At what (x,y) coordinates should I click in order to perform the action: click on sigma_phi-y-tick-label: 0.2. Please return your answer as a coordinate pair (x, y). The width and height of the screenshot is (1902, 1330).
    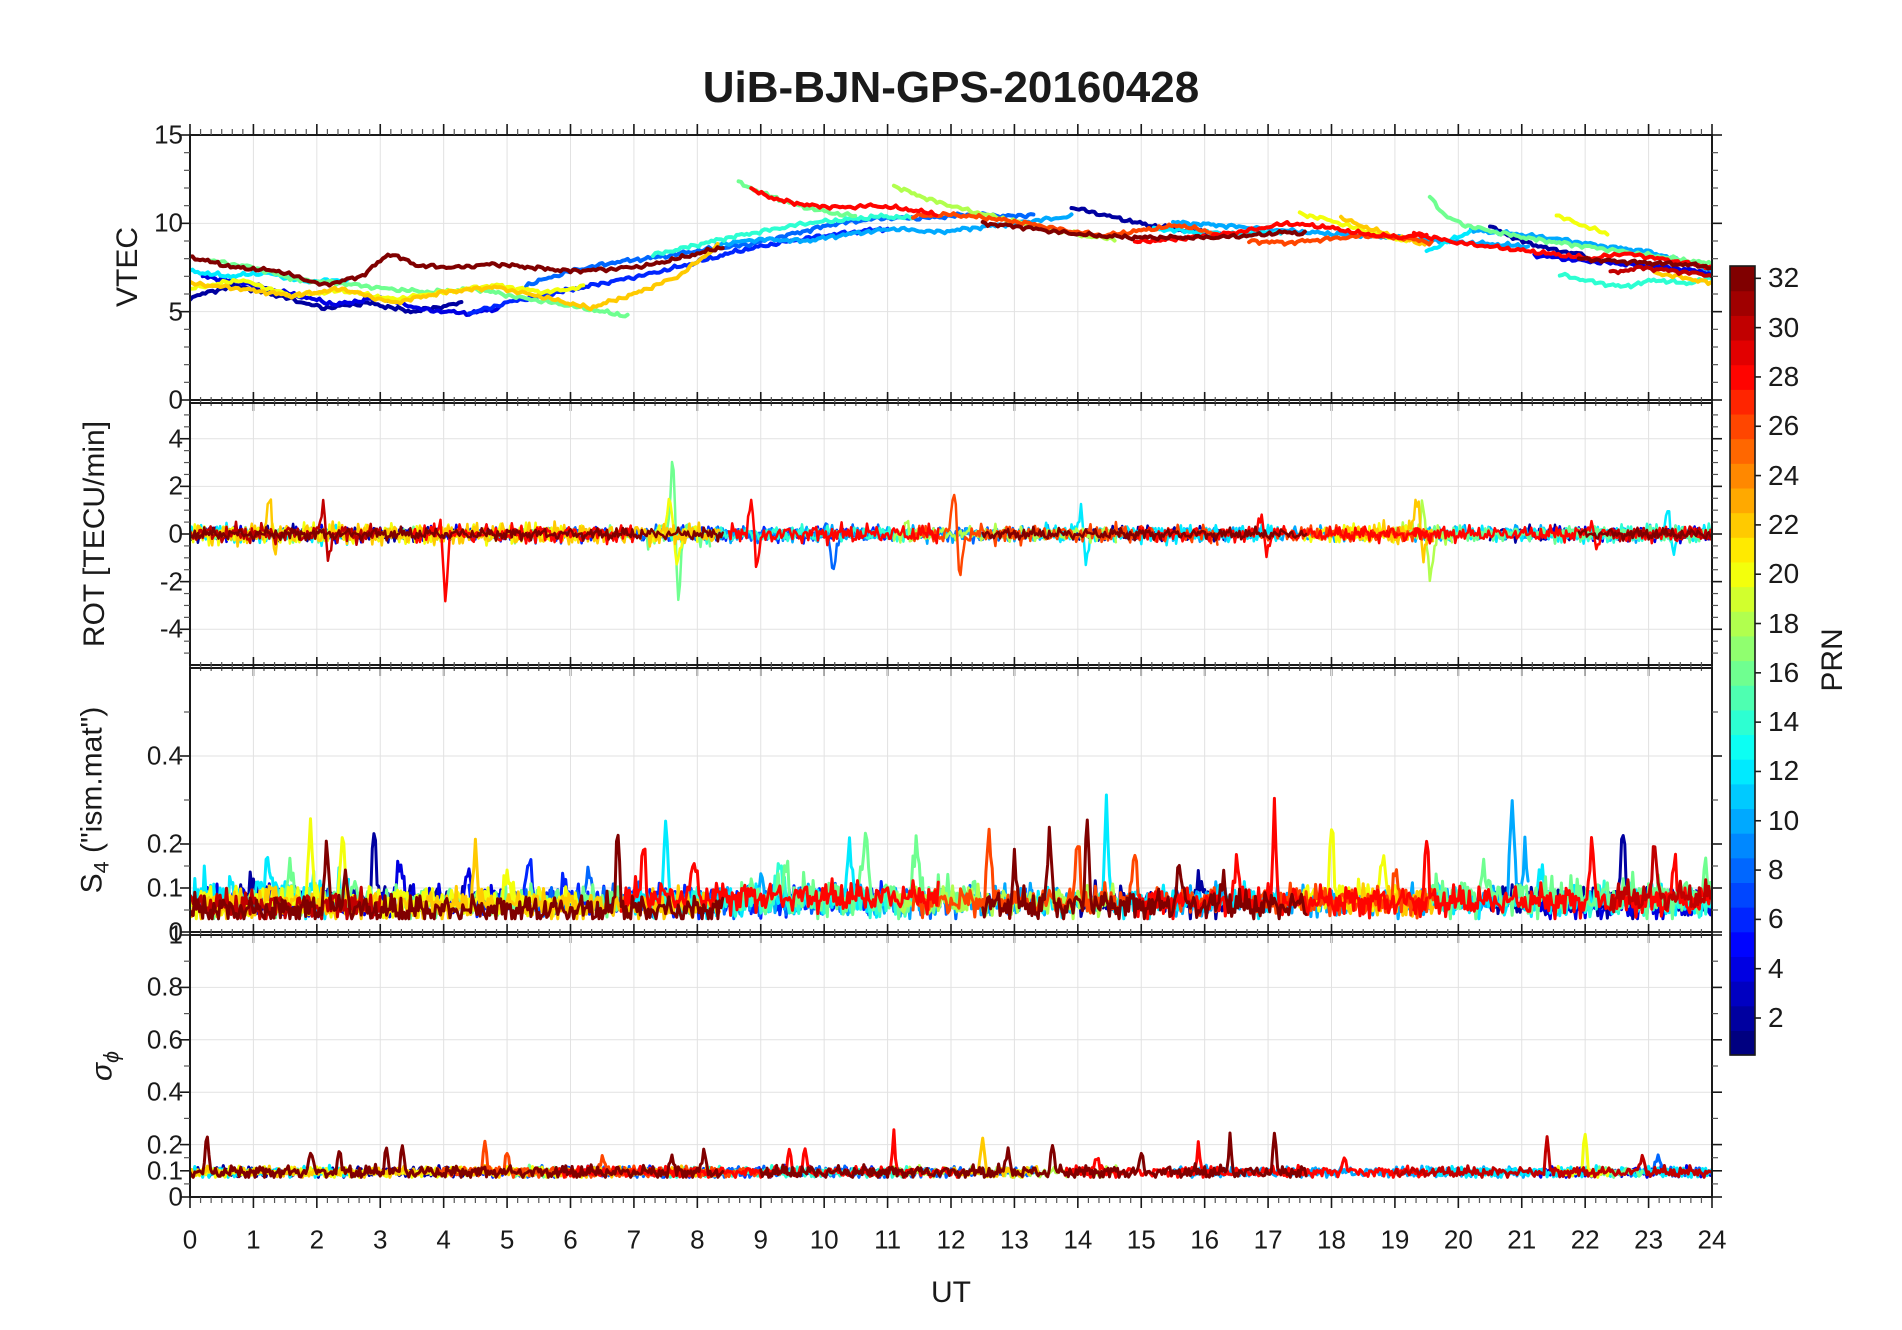
    Looking at the image, I should click on (164, 1144).